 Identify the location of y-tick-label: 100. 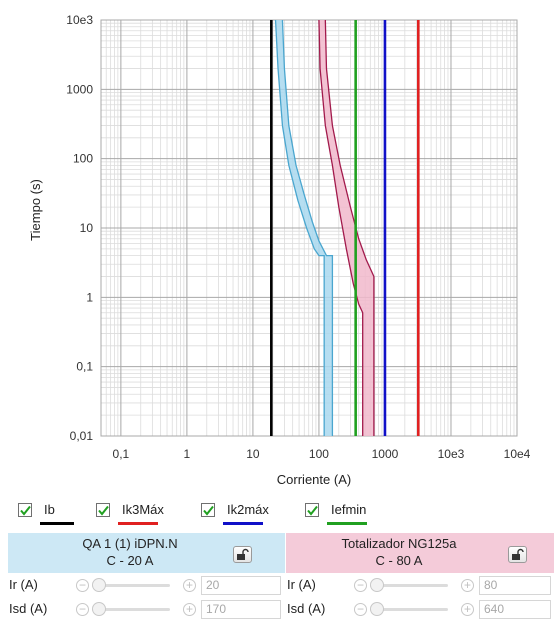
(83, 159).